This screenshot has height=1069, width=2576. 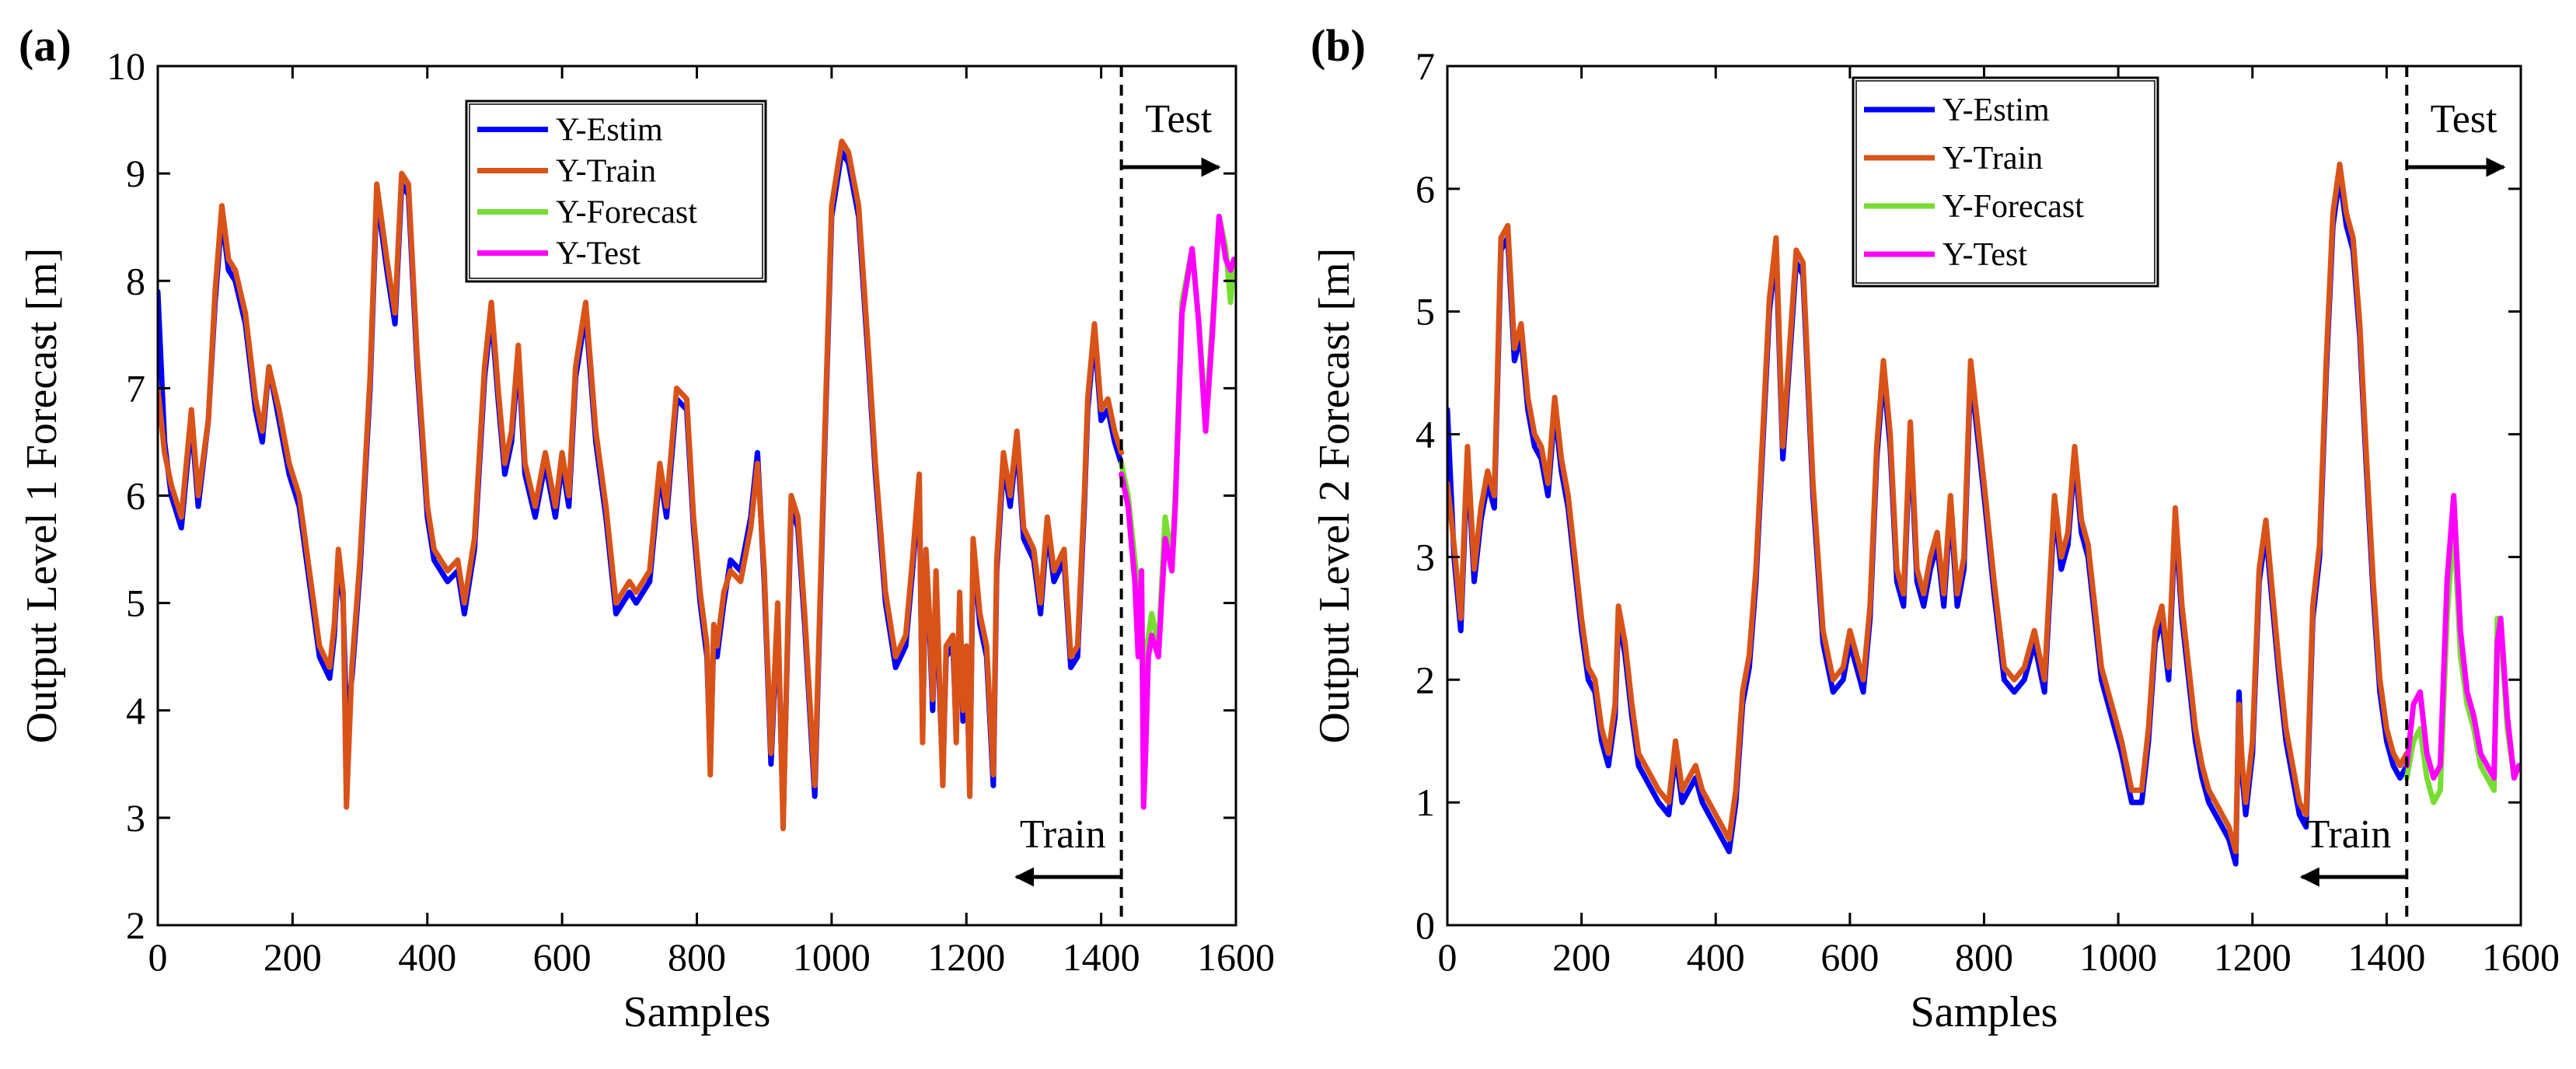 What do you see at coordinates (136, 281) in the screenshot?
I see `y-tick-label: 8` at bounding box center [136, 281].